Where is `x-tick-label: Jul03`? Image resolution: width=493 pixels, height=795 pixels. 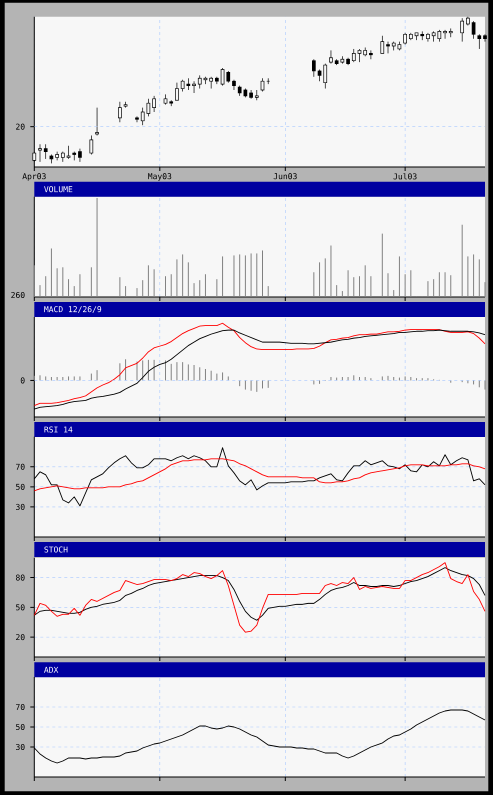
x-tick-label: Jul03 is located at coordinates (405, 176).